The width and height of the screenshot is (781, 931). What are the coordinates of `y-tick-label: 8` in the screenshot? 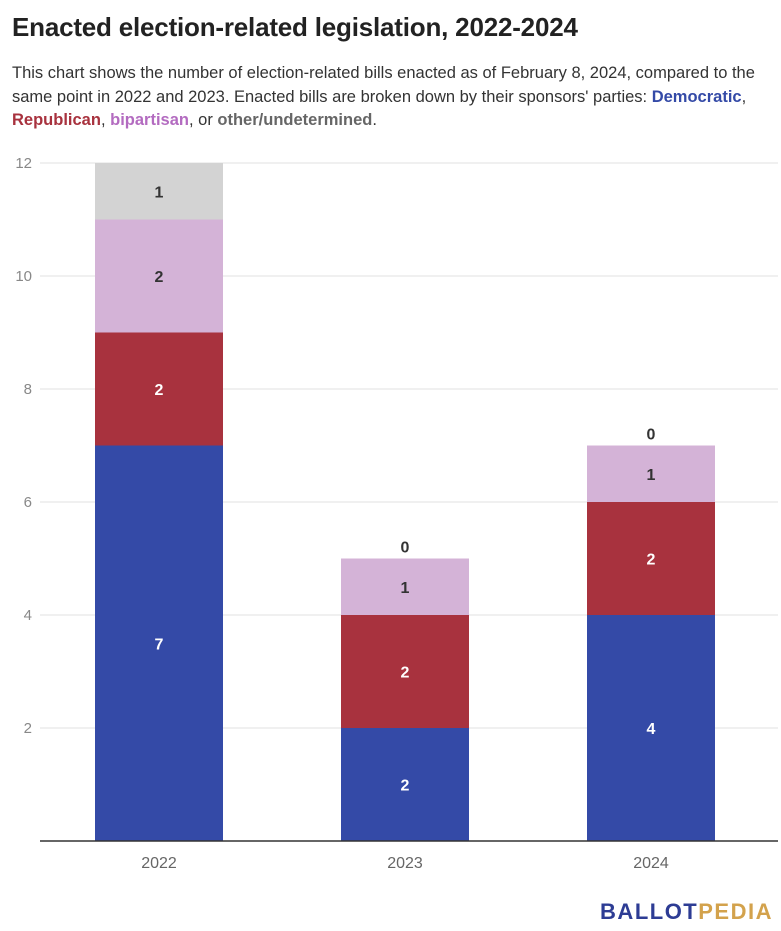 It's located at (28, 389).